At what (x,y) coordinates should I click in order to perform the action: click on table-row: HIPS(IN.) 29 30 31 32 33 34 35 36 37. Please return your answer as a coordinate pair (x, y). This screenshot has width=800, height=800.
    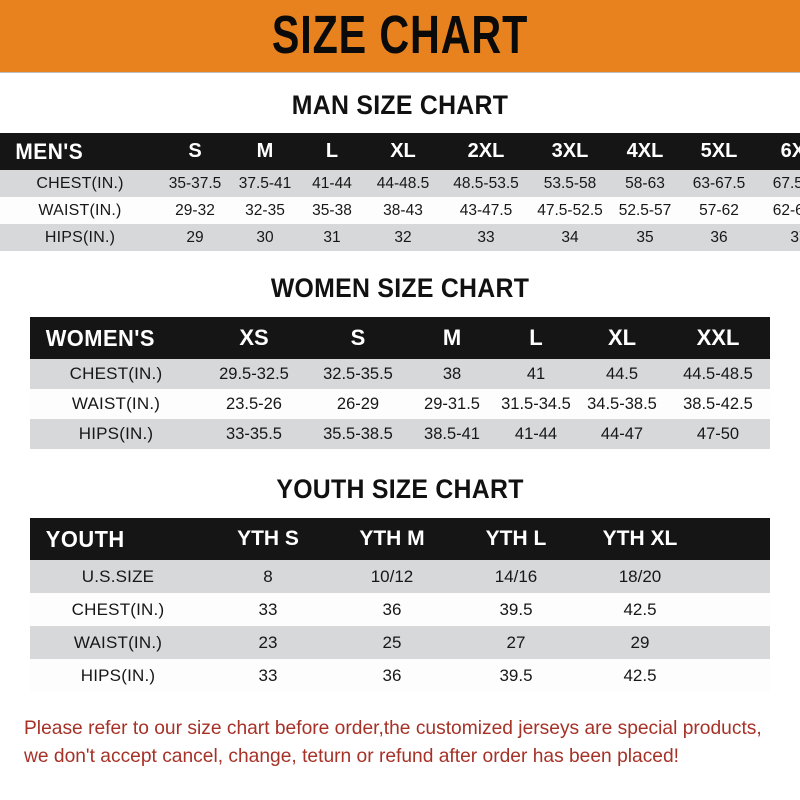
    Looking at the image, I should click on (400, 237).